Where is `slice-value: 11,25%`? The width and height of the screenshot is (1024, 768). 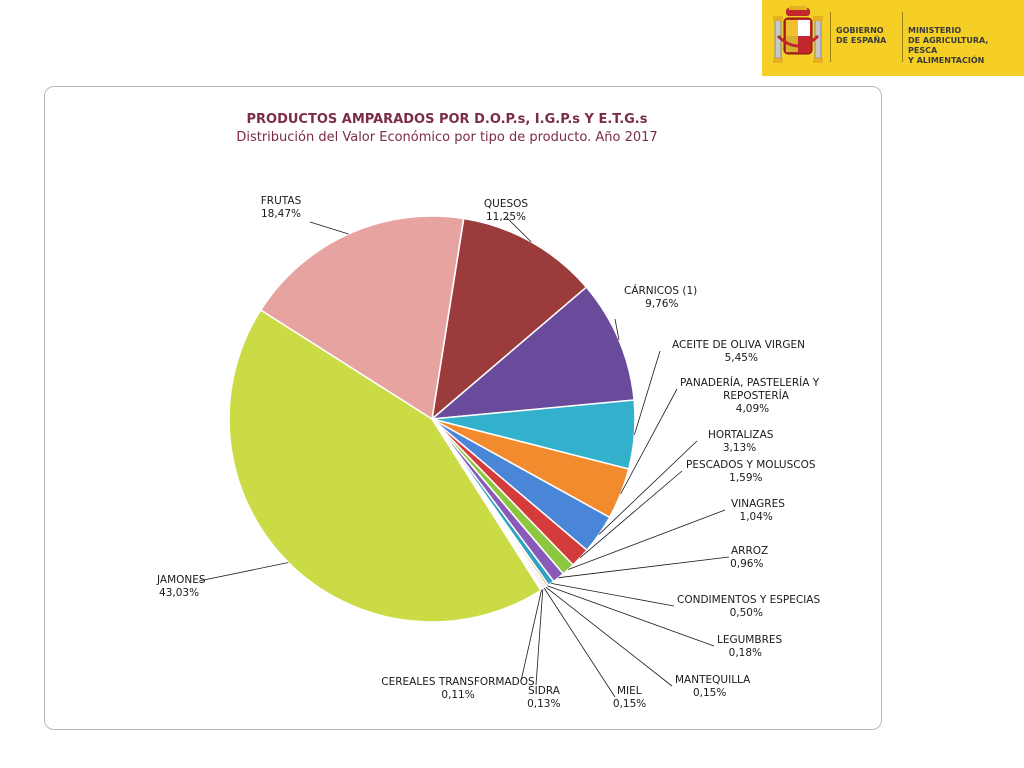 slice-value: 11,25% is located at coordinates (506, 217).